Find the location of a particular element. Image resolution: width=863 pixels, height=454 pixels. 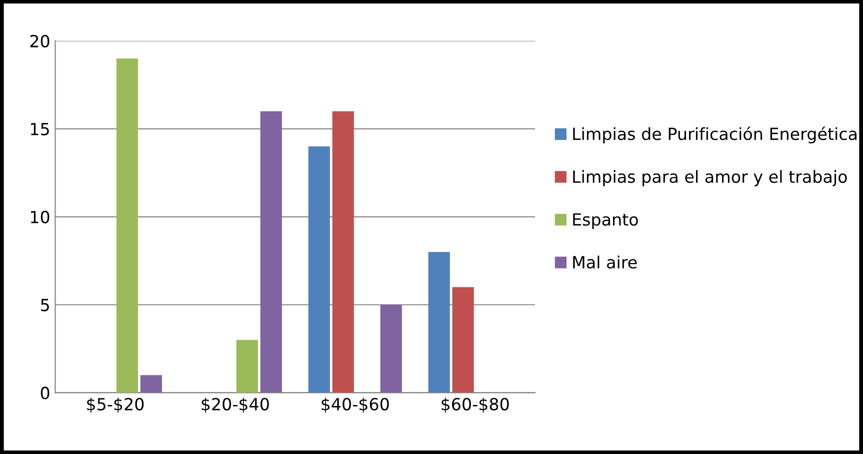

y-tick-label: 10 is located at coordinates (40, 217).